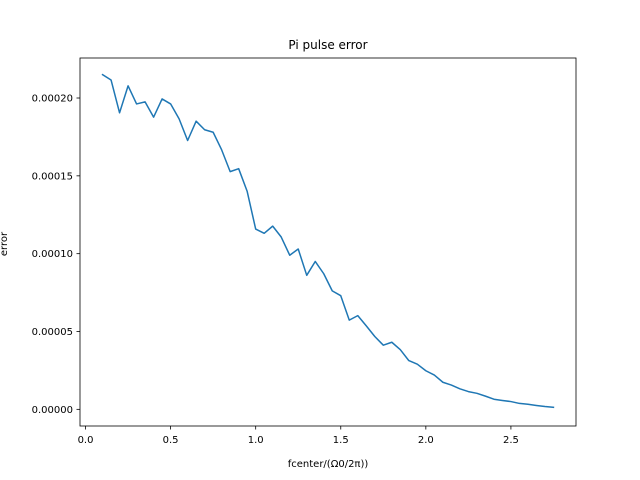 Image resolution: width=640 pixels, height=480 pixels. What do you see at coordinates (426, 440) in the screenshot?
I see `x-tick-label: 2.0` at bounding box center [426, 440].